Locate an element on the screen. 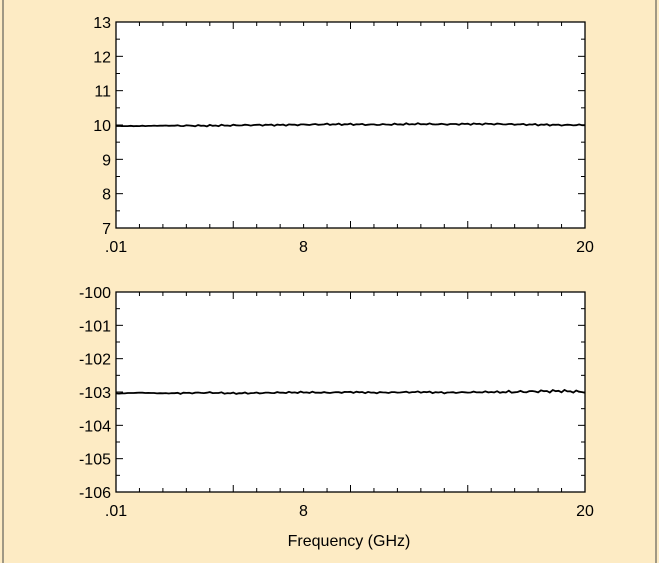  top-xtick-label: 20 is located at coordinates (585, 247).